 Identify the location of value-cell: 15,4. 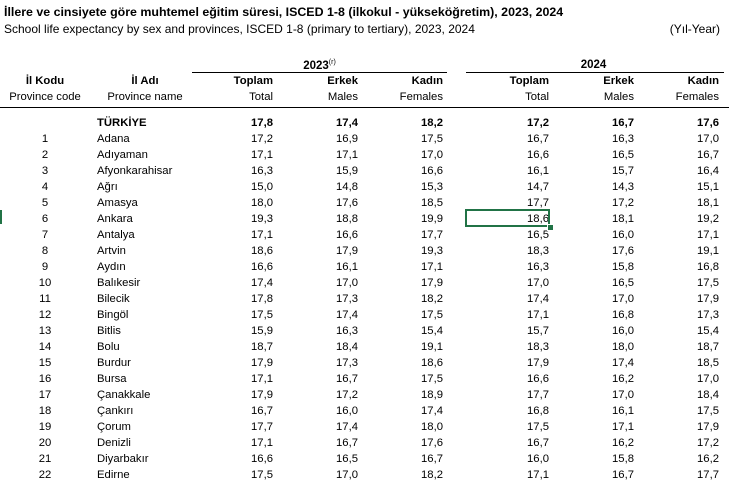
(432, 331).